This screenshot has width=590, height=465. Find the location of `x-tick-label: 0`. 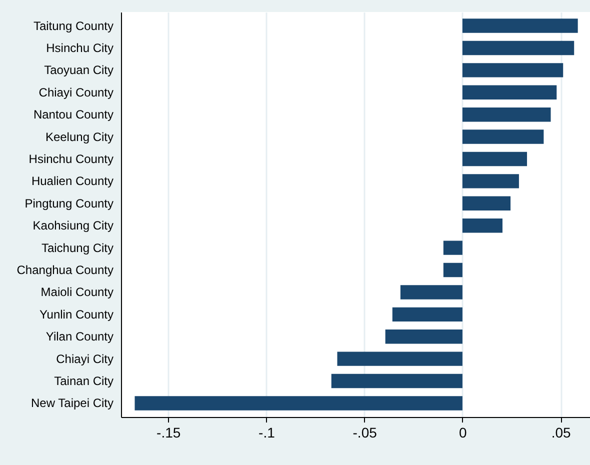

x-tick-label: 0 is located at coordinates (463, 432).